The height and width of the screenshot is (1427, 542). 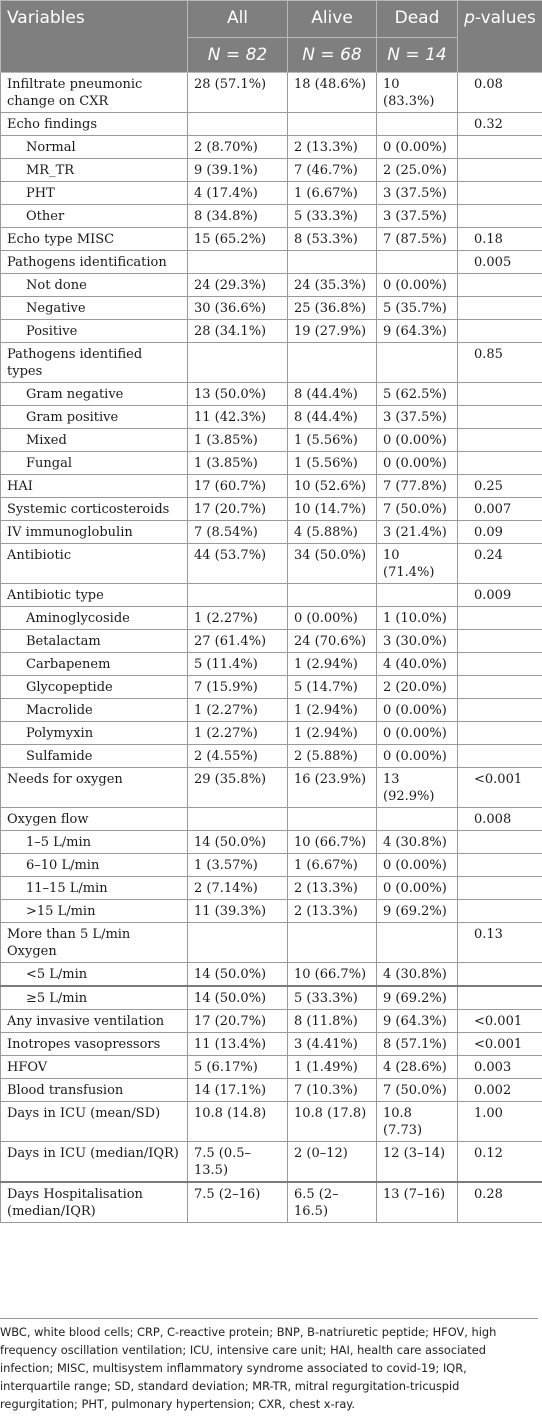 I want to click on n-dead-text: N = 14, so click(x=417, y=55).